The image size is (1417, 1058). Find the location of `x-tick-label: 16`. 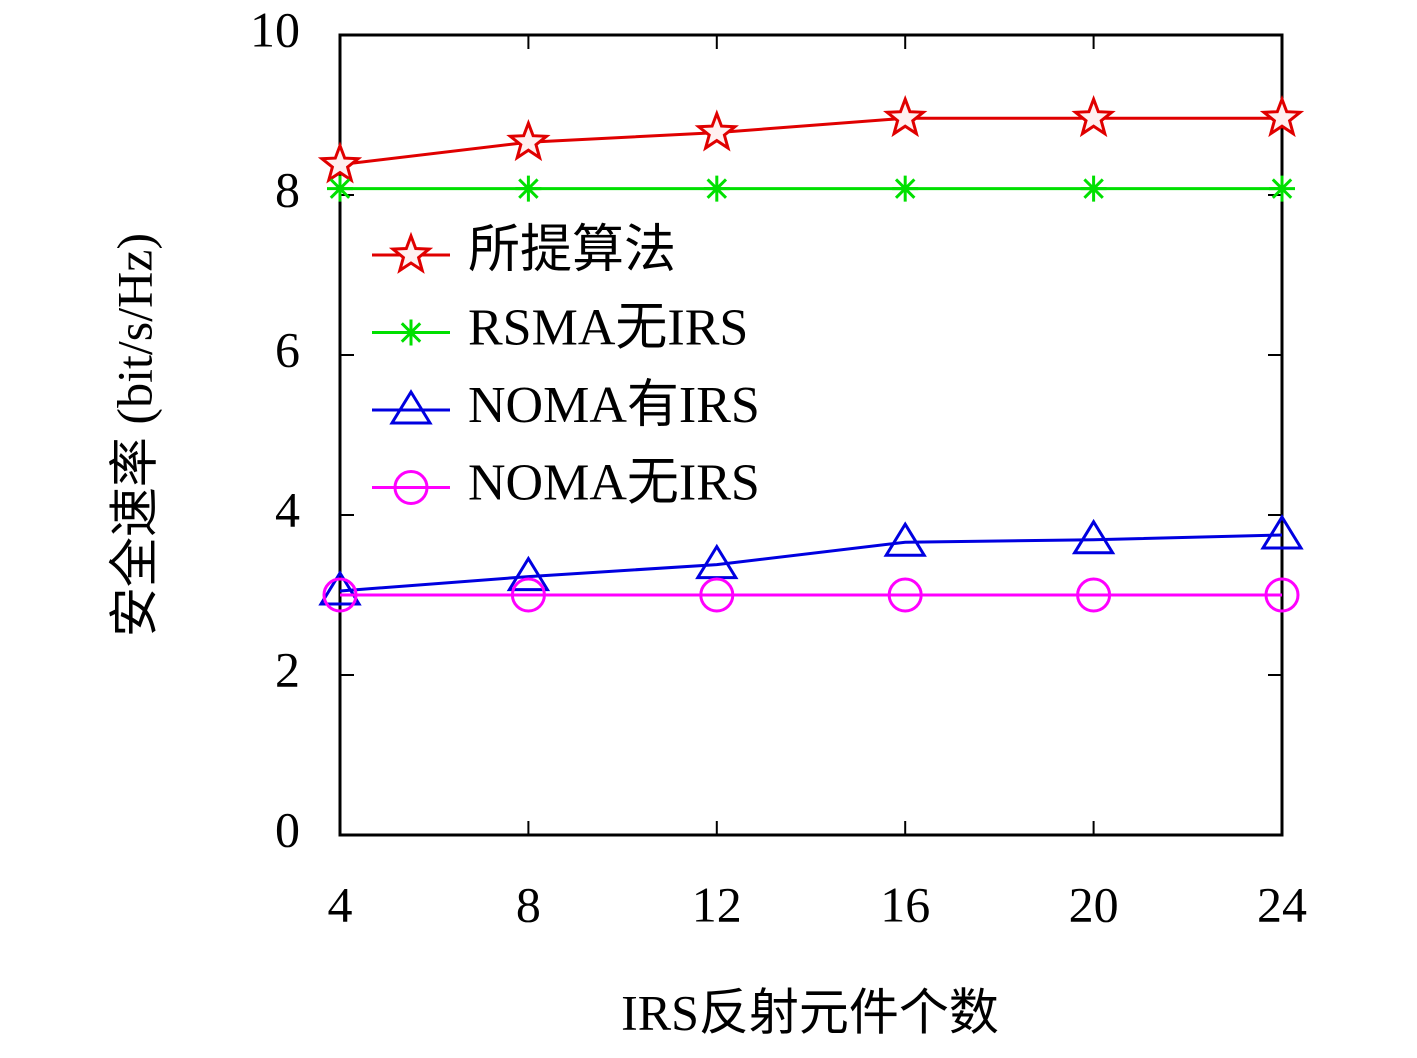

x-tick-label: 16 is located at coordinates (905, 904).